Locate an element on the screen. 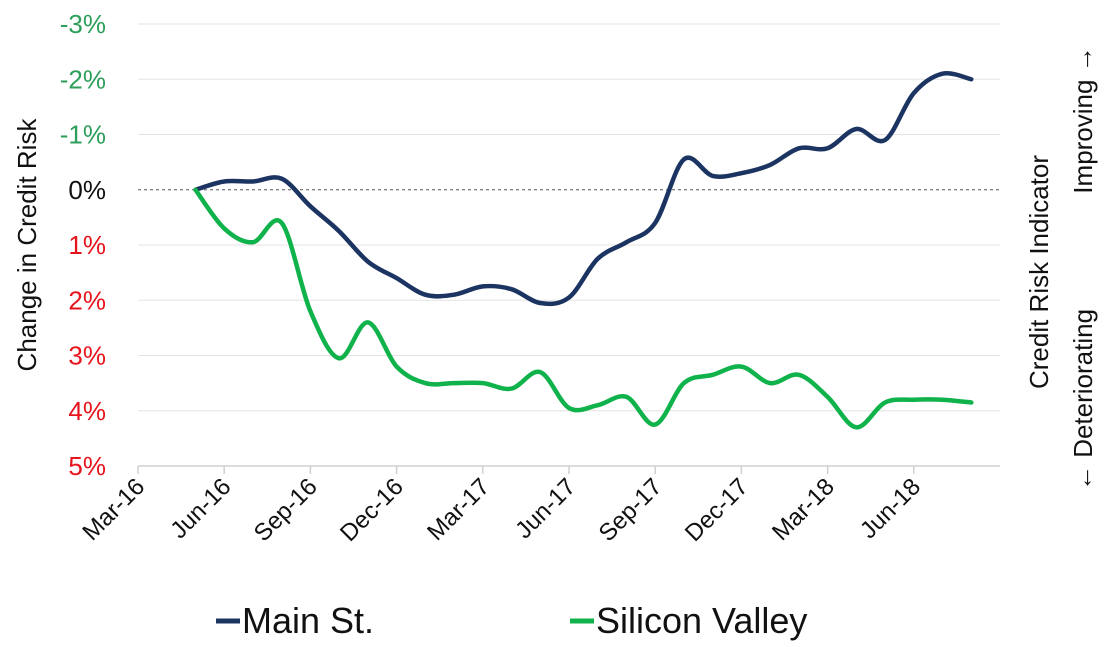  y-axis-title: Change in Credit Risk is located at coordinates (27, 245).